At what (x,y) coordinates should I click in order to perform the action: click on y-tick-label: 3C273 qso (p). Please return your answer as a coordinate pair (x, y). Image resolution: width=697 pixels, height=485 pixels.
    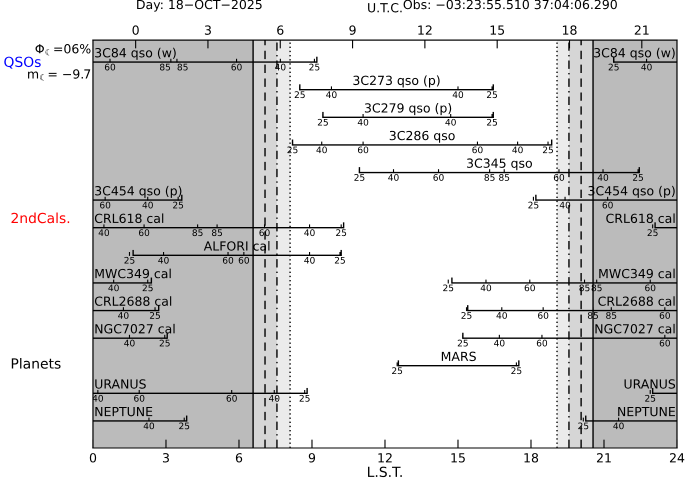
    Looking at the image, I should click on (396, 81).